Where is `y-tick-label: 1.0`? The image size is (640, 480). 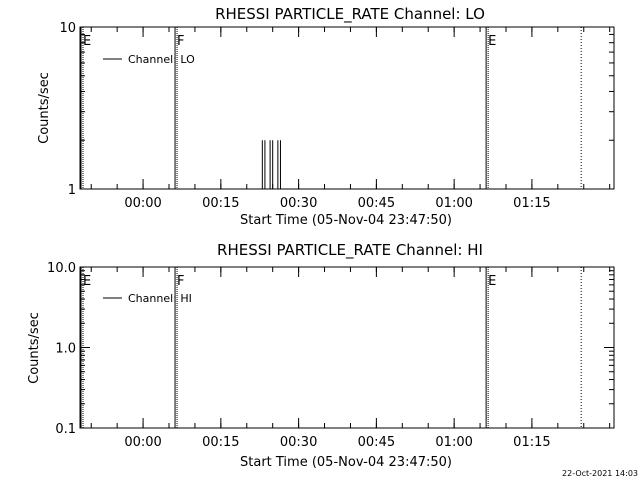 y-tick-label: 1.0 is located at coordinates (65, 349).